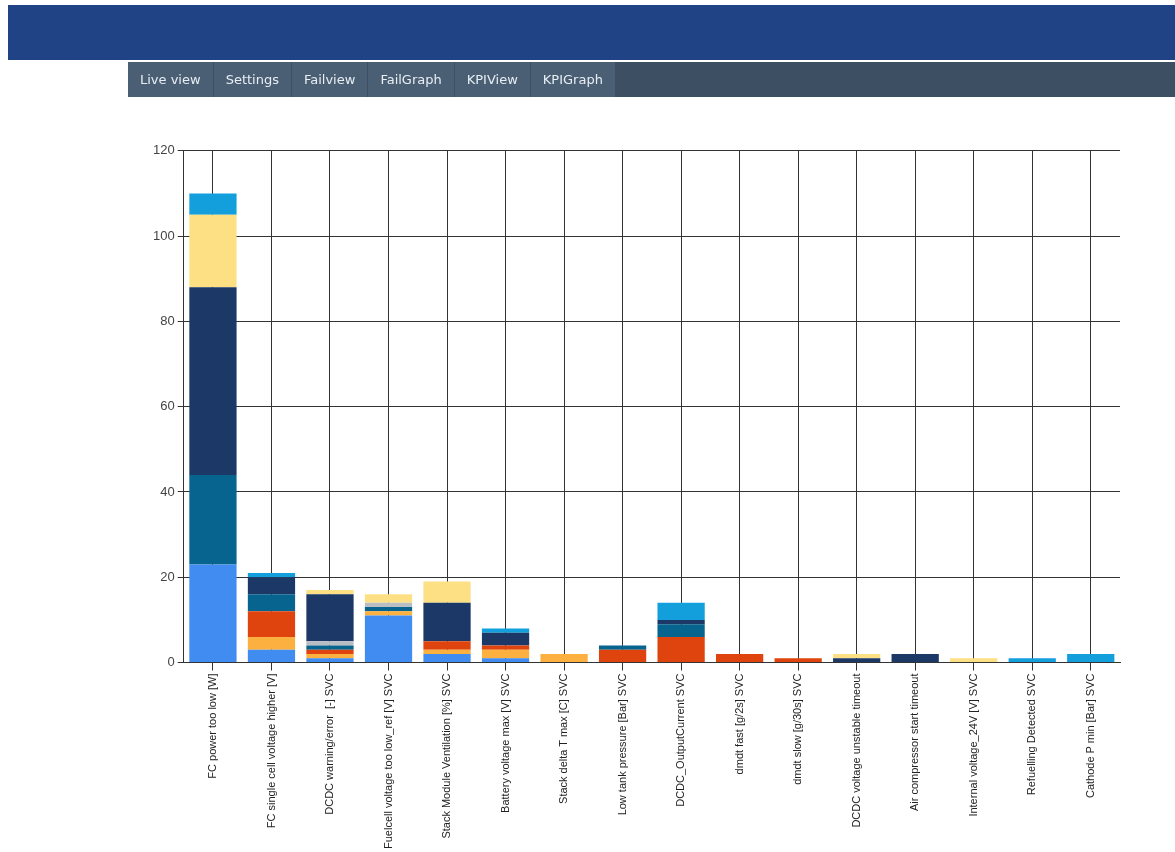 This screenshot has width=1175, height=852. What do you see at coordinates (573, 79) in the screenshot?
I see `text: KPIGraph` at bounding box center [573, 79].